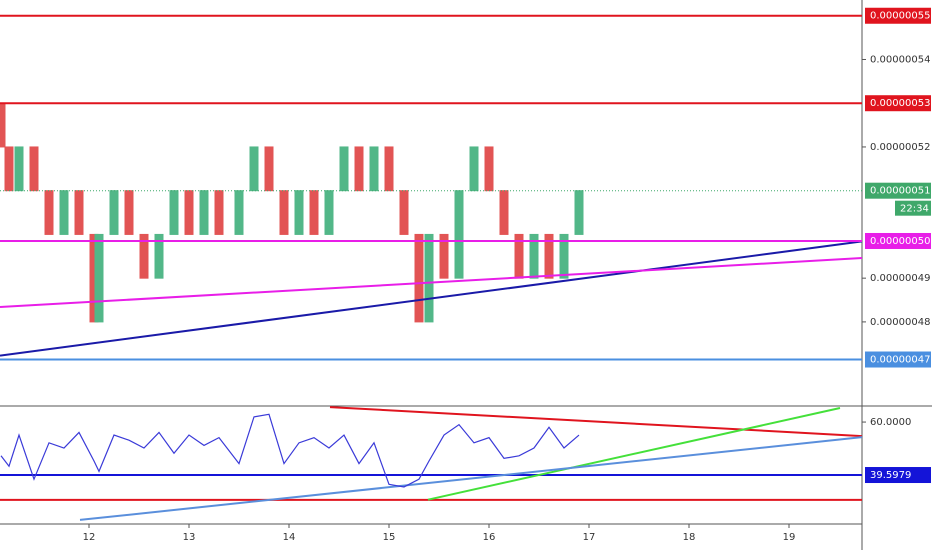 This screenshot has height=550, width=932. I want to click on countdown-label: 22:34, so click(914, 209).